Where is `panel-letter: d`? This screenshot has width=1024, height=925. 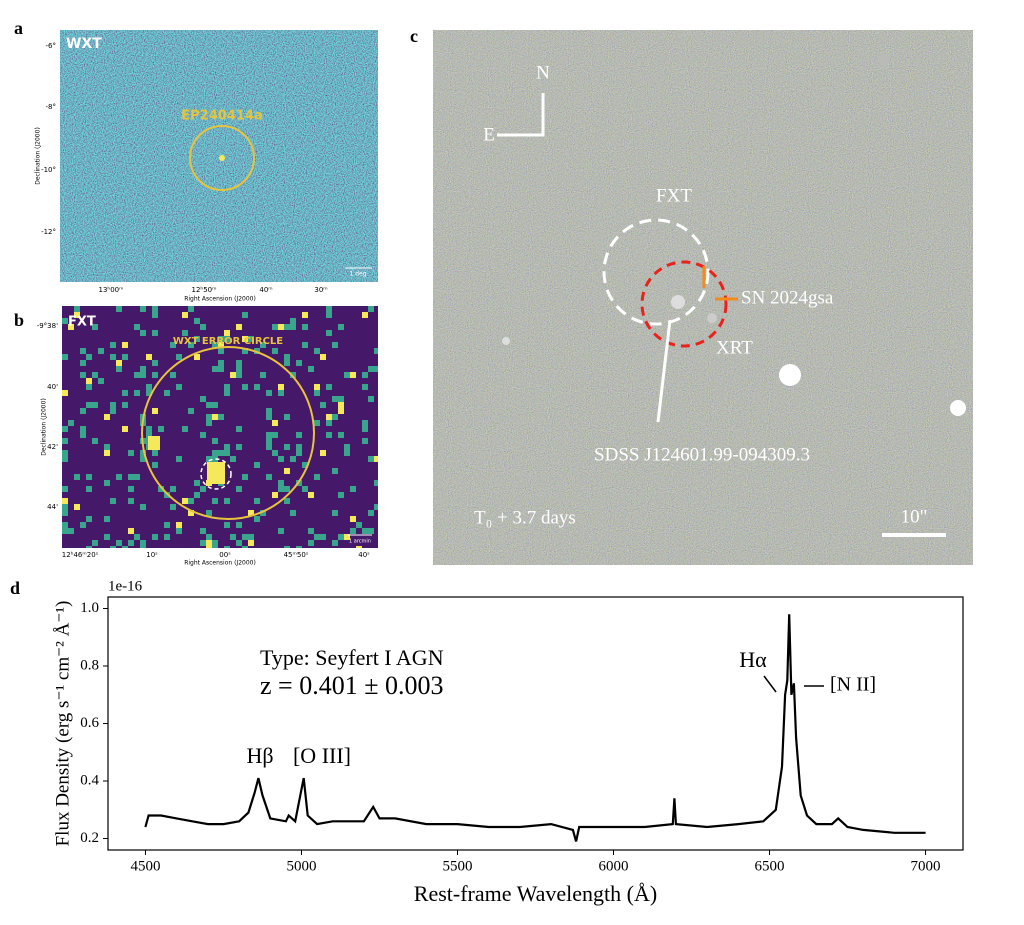
panel-letter: d is located at coordinates (15, 588).